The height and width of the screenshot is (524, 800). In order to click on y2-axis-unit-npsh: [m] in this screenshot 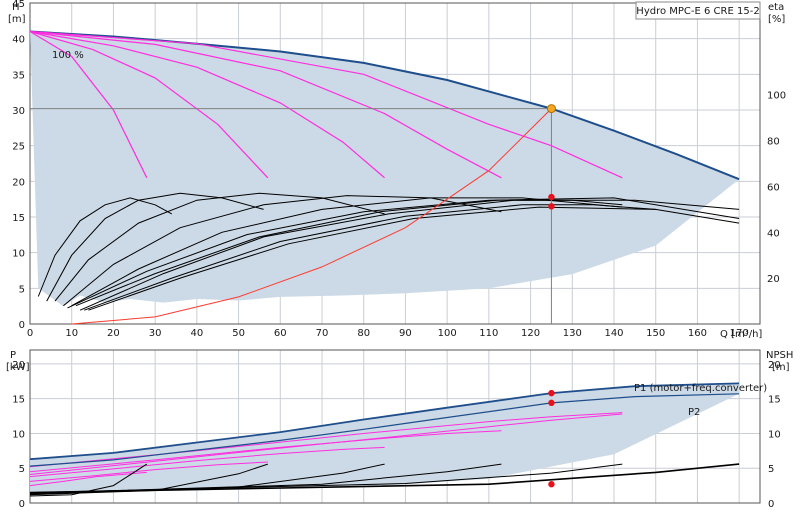, I will do `click(781, 367)`.